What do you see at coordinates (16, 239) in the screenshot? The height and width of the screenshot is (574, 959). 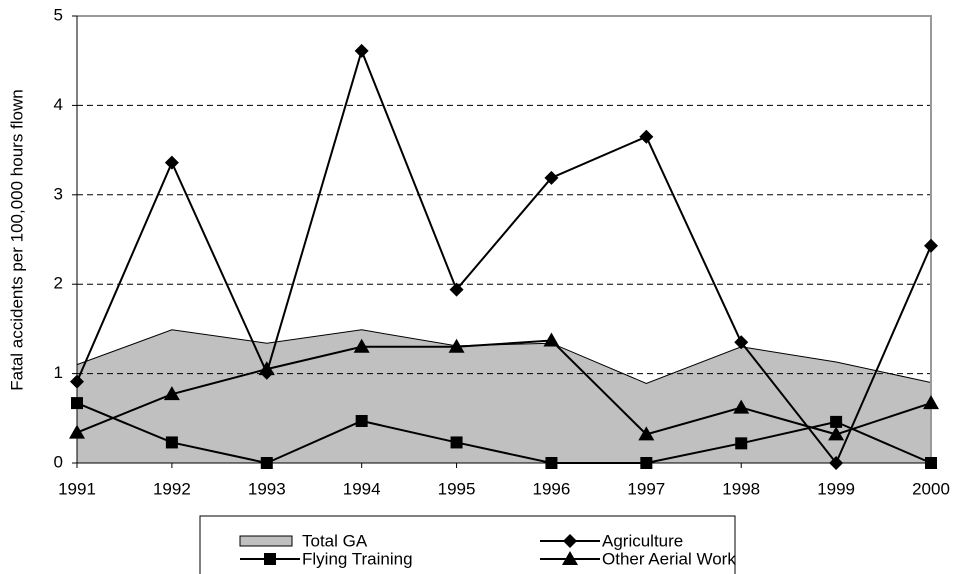 I see `y-axis-title: Fatal accidents per 100,000 hours flown` at bounding box center [16, 239].